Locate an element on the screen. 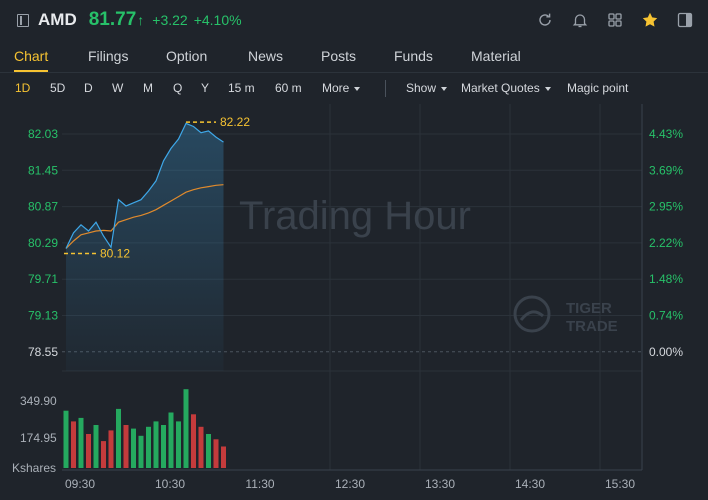 The width and height of the screenshot is (708, 500). volume-tick-high: 349.90 is located at coordinates (38, 401).